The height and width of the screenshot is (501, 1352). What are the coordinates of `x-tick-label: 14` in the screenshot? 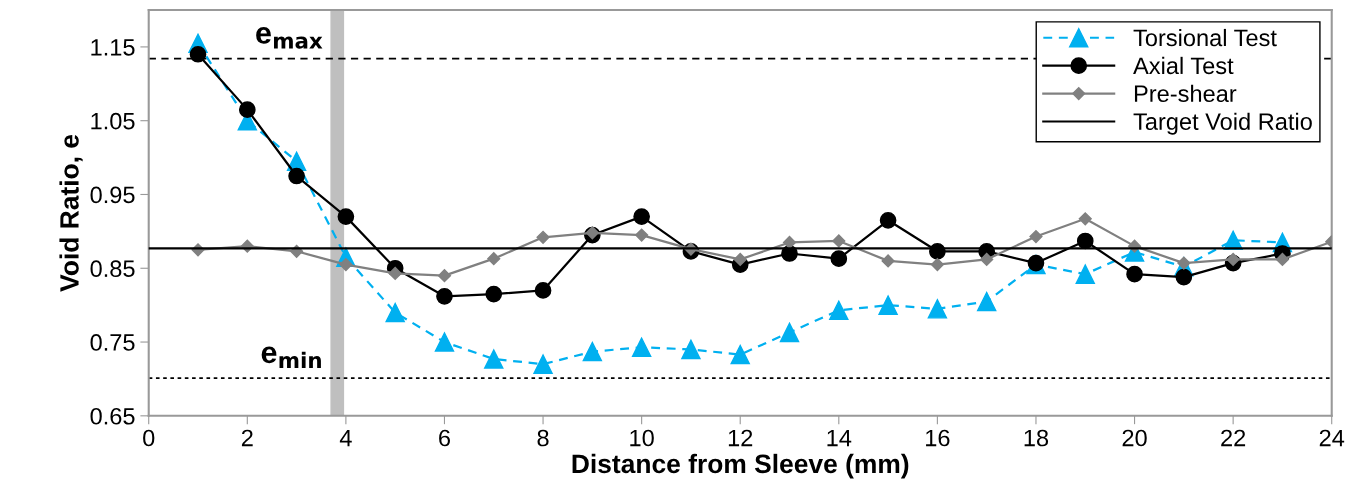 It's located at (839, 438).